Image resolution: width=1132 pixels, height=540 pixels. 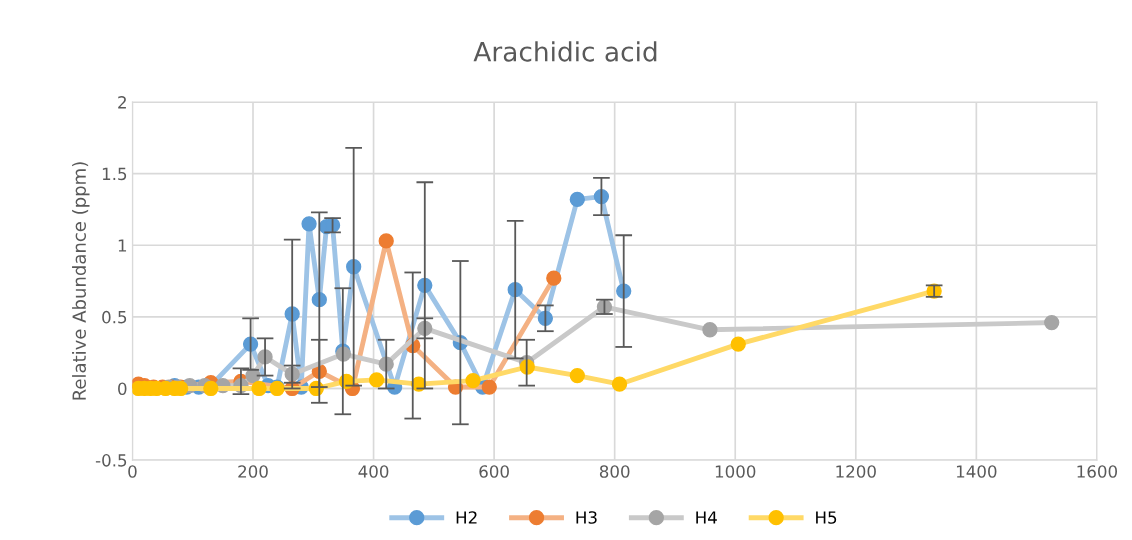 I want to click on y-tick-label: -0.5, so click(x=111, y=460).